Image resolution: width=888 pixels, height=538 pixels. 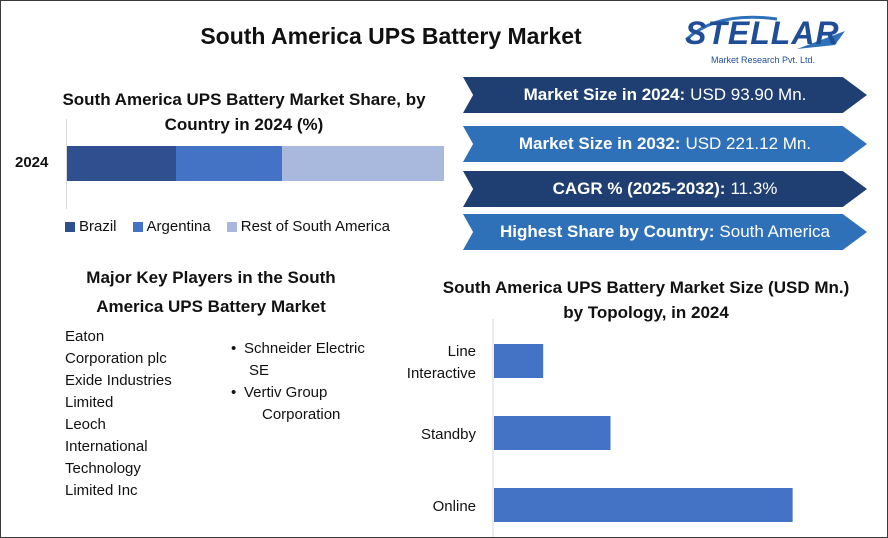 I want to click on legend-label: Brazil, so click(x=98, y=226).